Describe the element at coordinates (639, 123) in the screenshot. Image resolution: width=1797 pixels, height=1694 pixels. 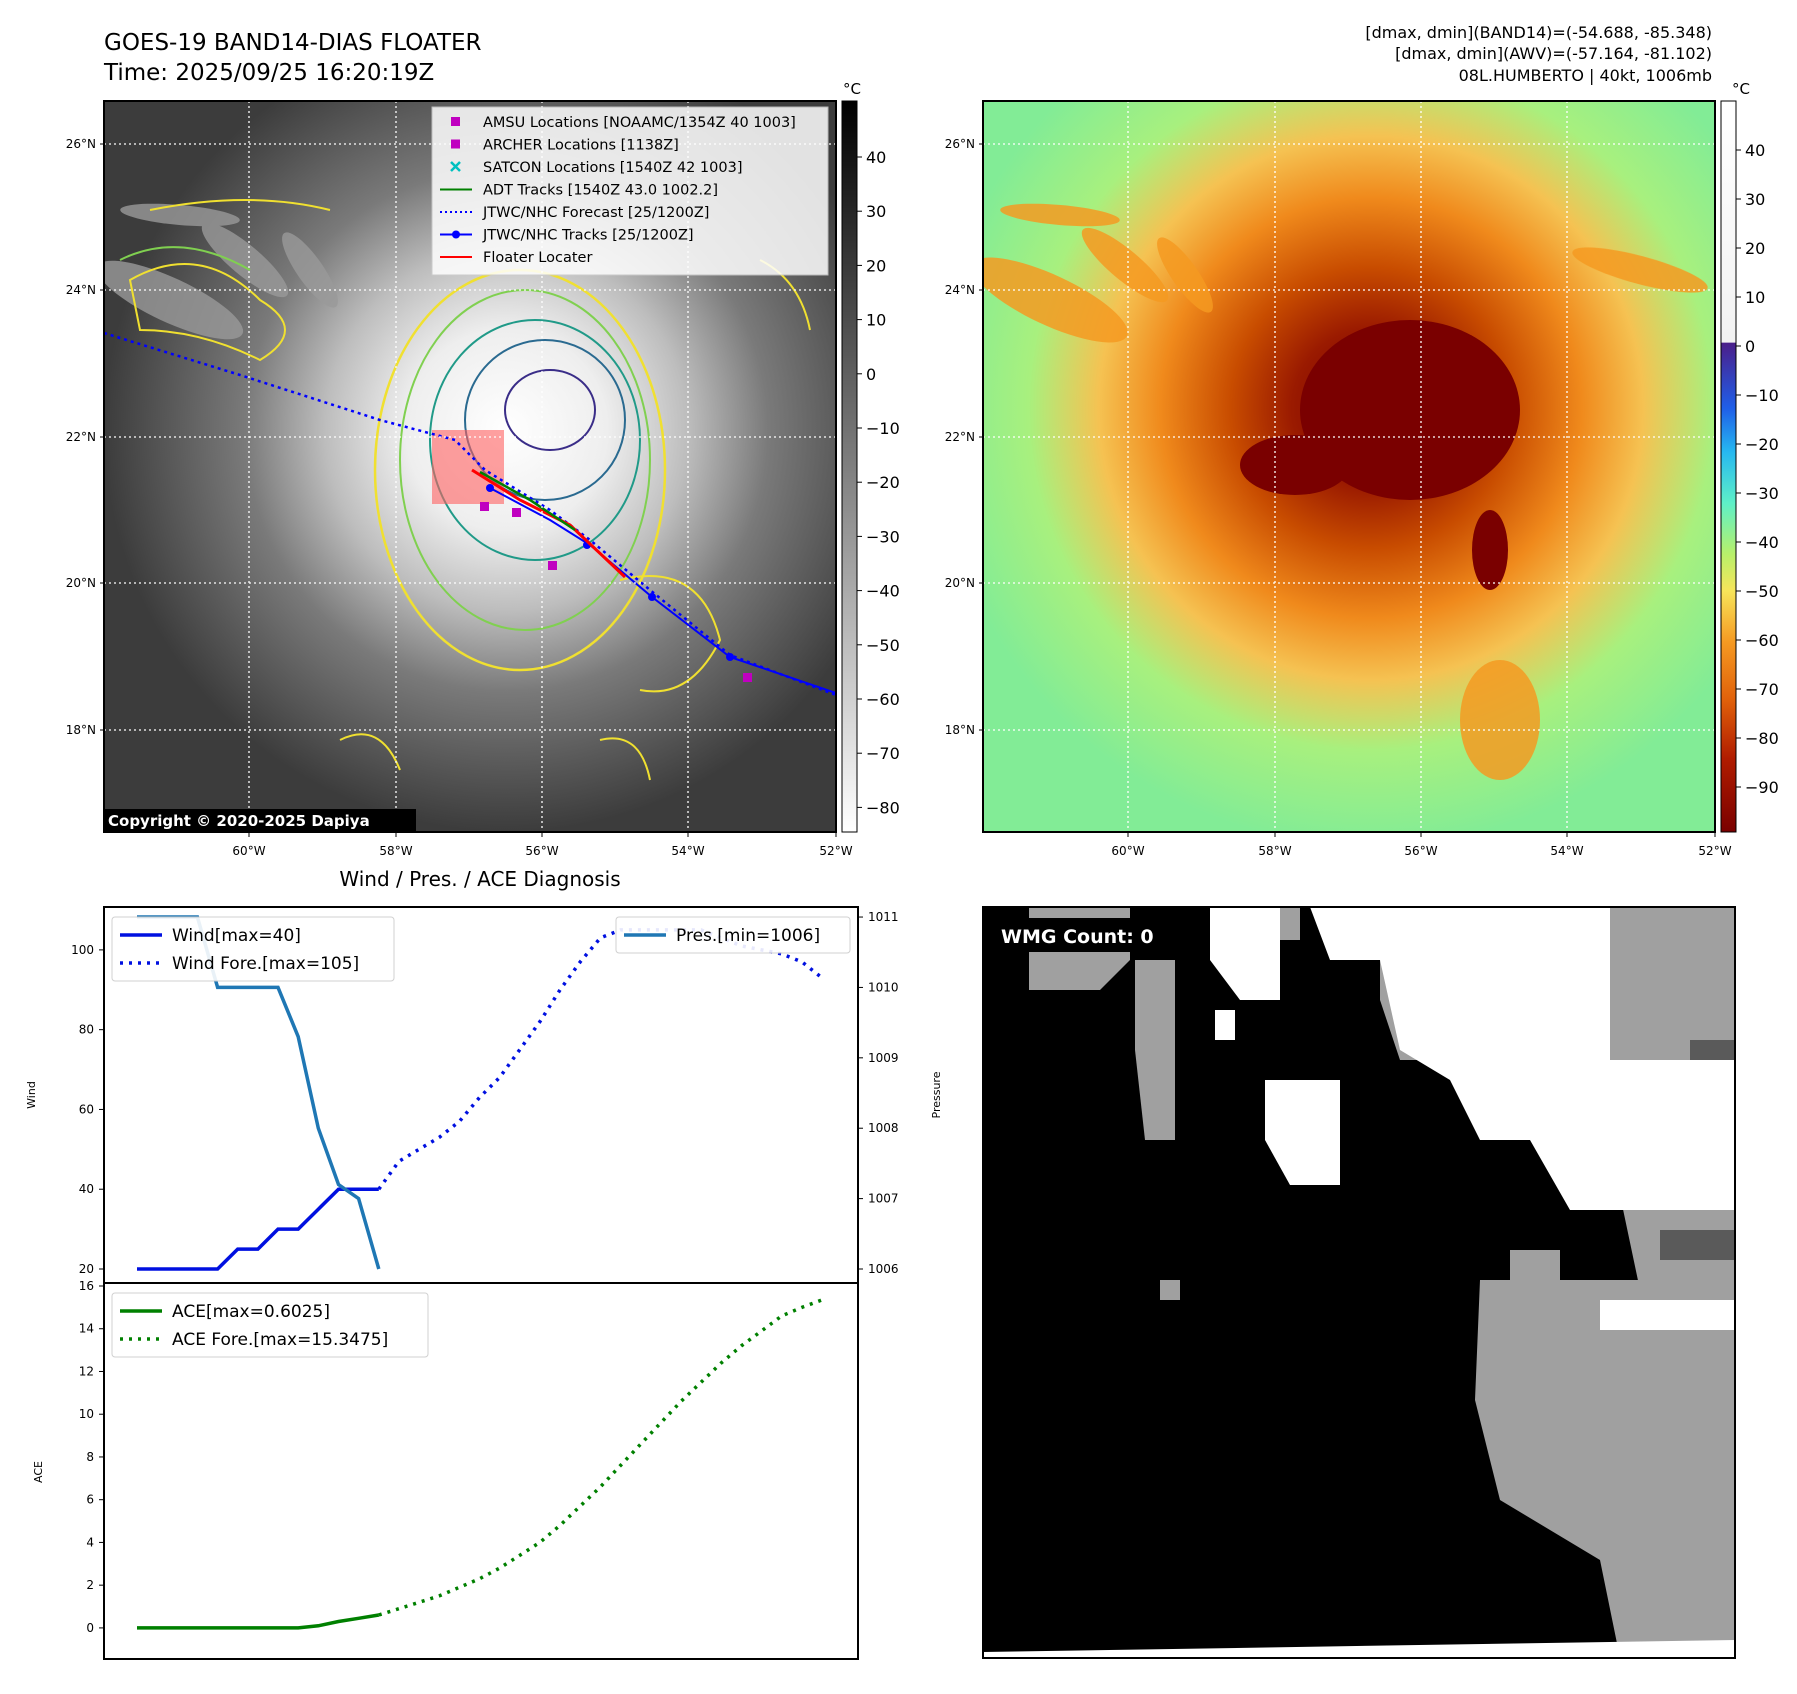
I see `legend-label: AMSU Locations [NOAAMC/1354Z 40 1003]` at that location.